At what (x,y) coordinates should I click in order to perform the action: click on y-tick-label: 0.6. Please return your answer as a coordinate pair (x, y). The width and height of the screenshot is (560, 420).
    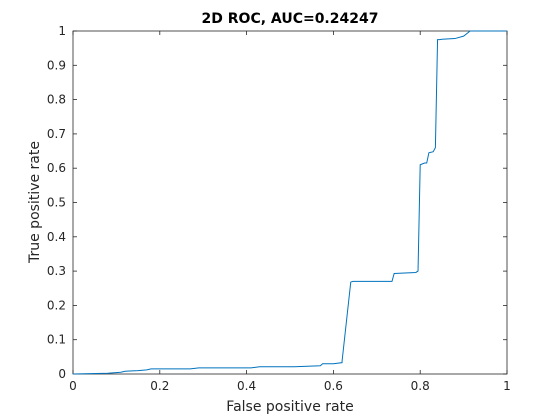
    Looking at the image, I should click on (56, 168).